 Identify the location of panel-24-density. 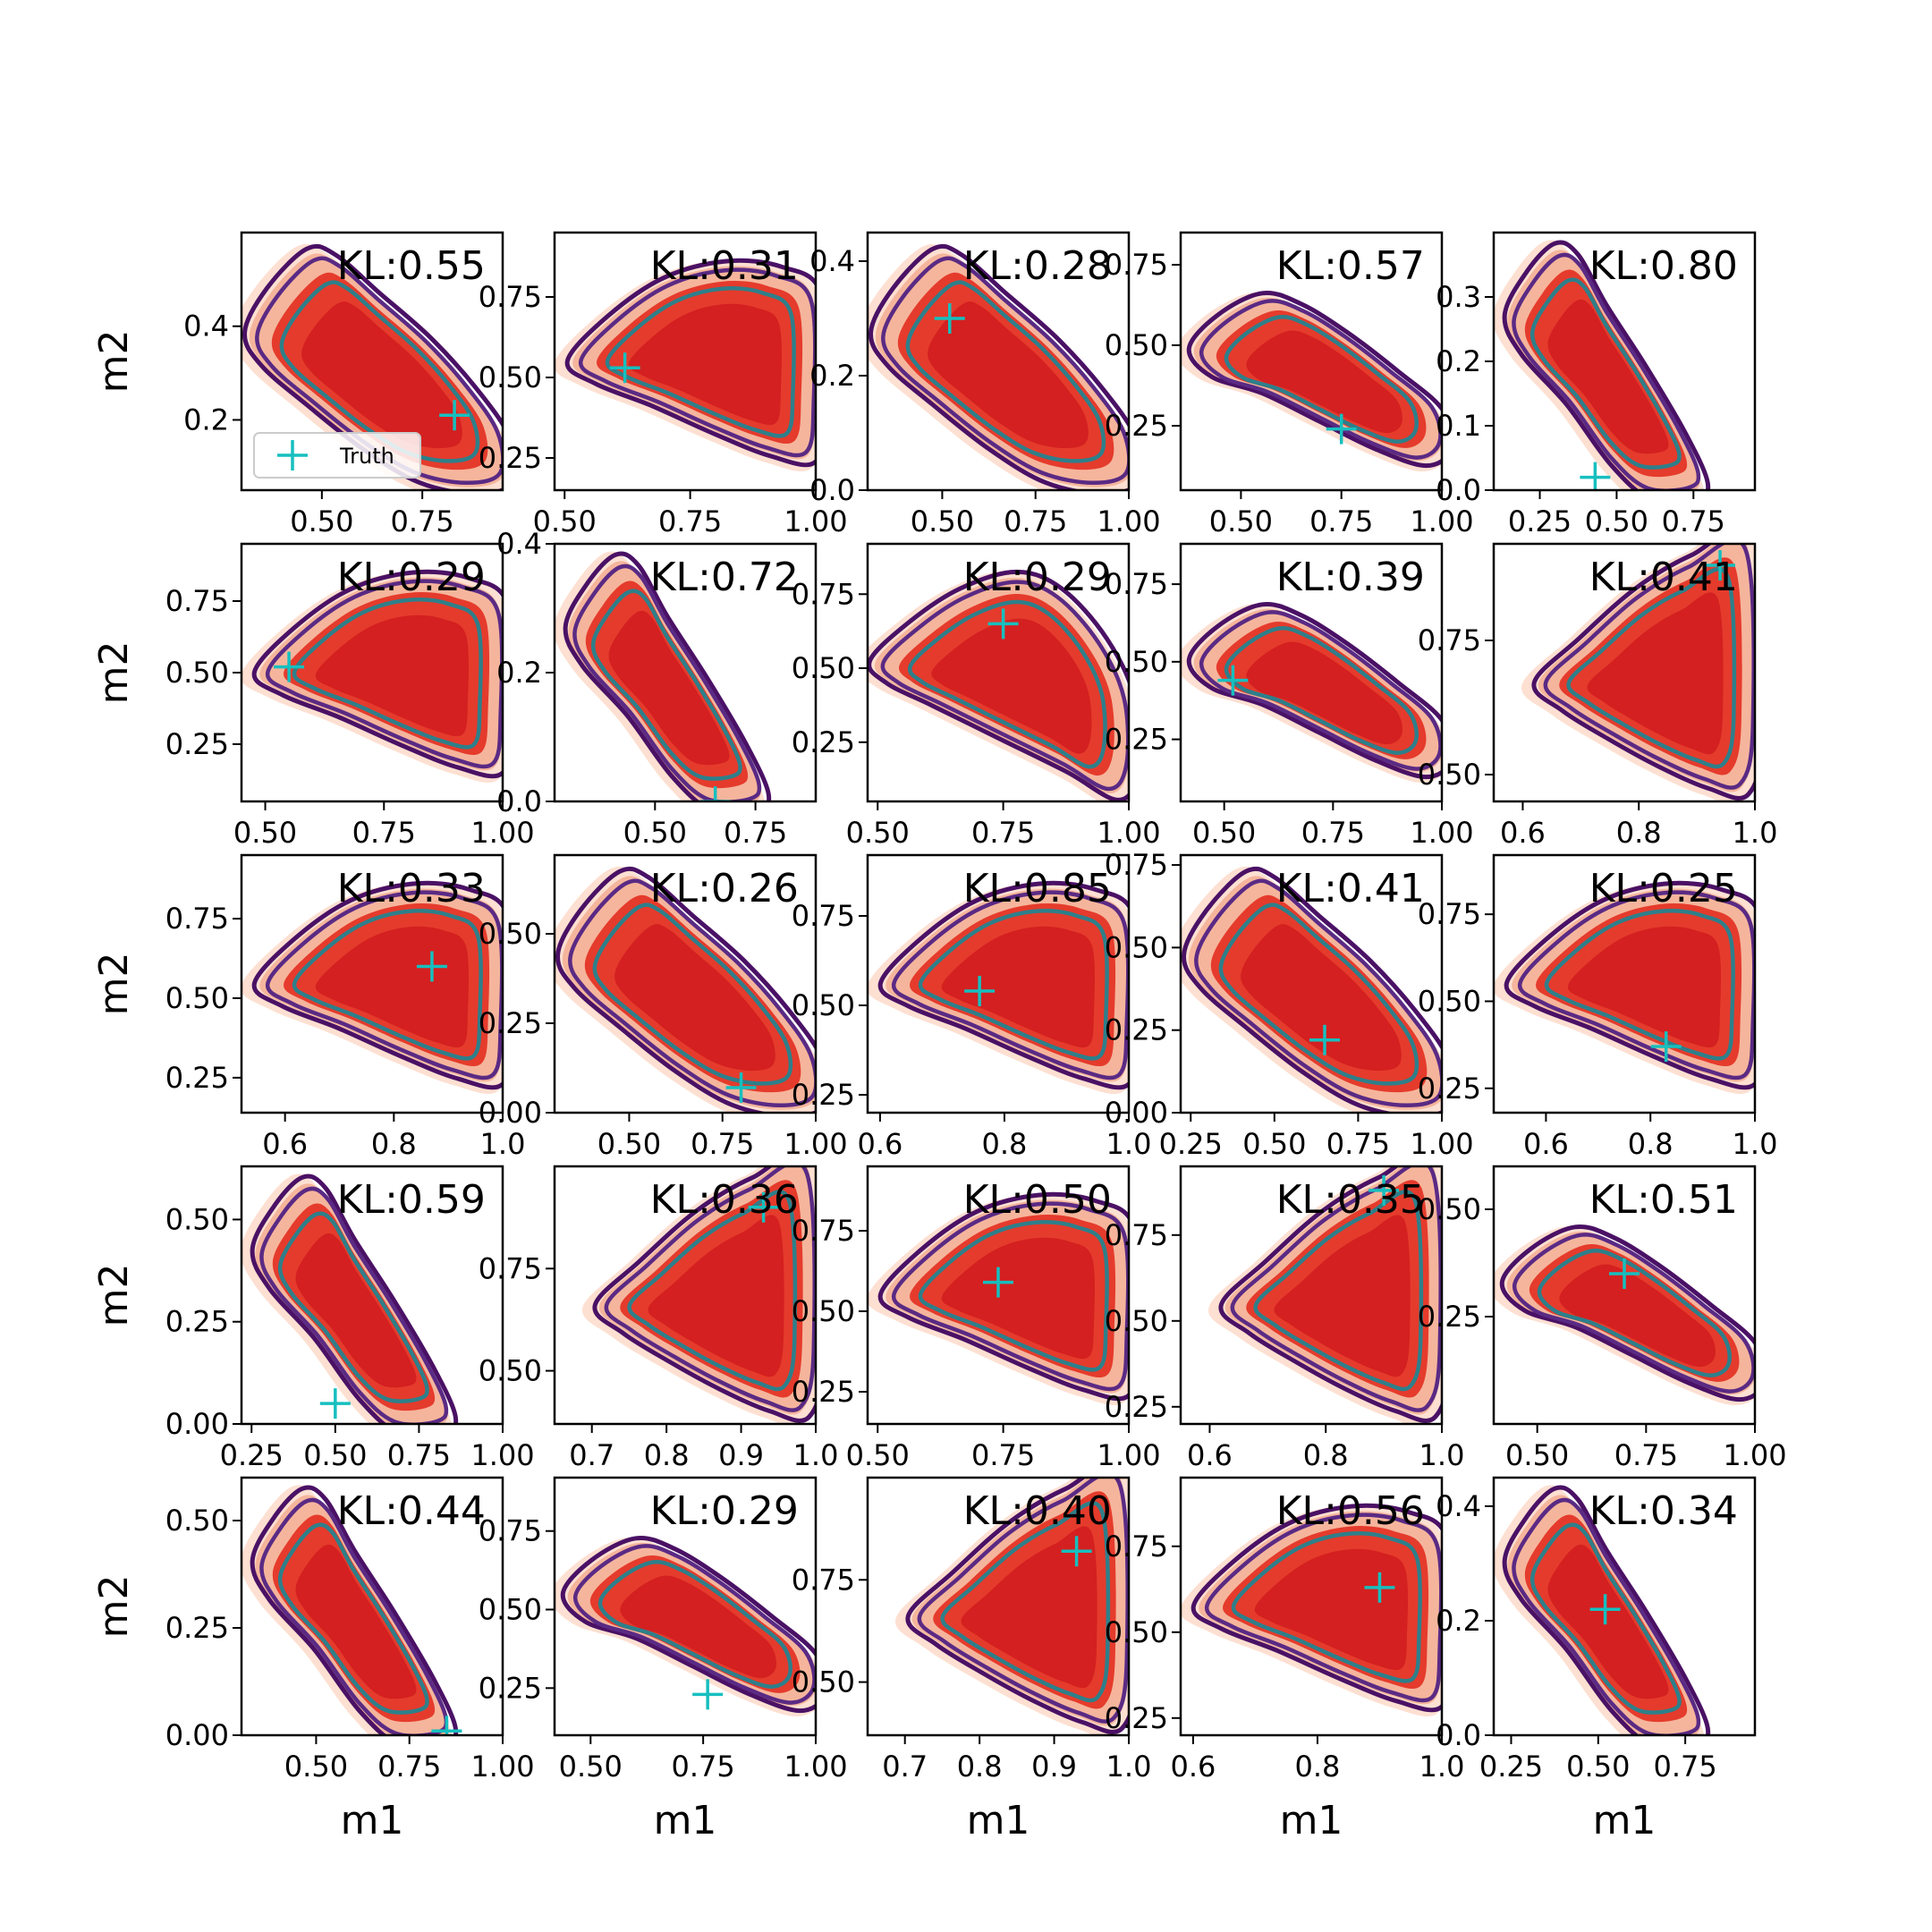
(1602, 1610).